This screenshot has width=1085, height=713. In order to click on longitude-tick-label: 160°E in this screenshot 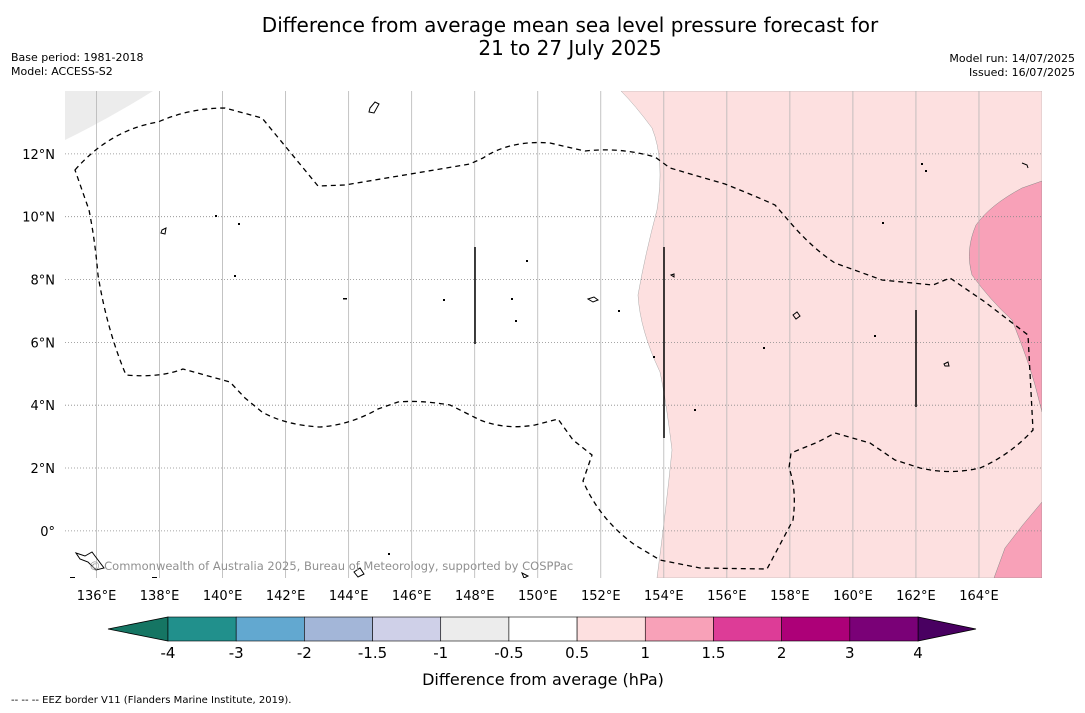, I will do `click(853, 596)`.